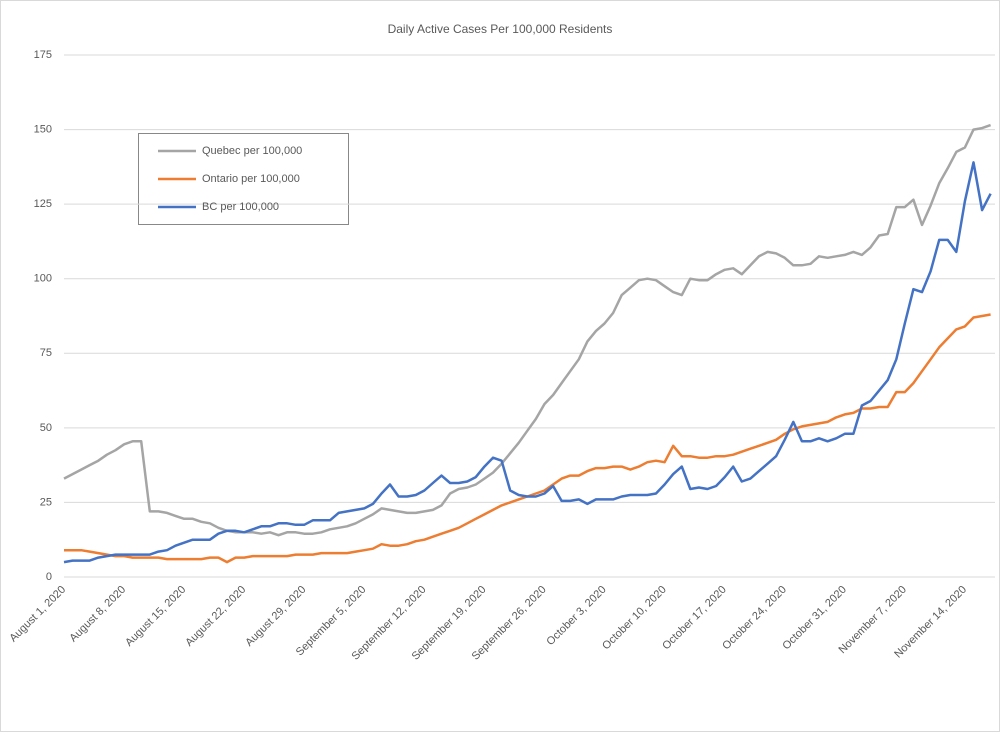  Describe the element at coordinates (43, 279) in the screenshot. I see `y-tick-label: 100` at that location.